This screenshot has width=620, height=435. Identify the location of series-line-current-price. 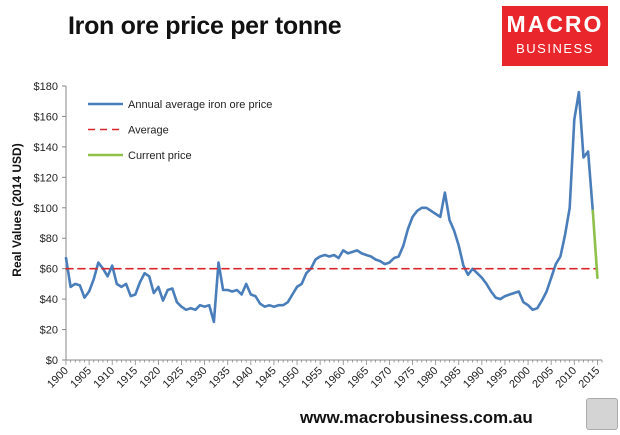
(595, 244).